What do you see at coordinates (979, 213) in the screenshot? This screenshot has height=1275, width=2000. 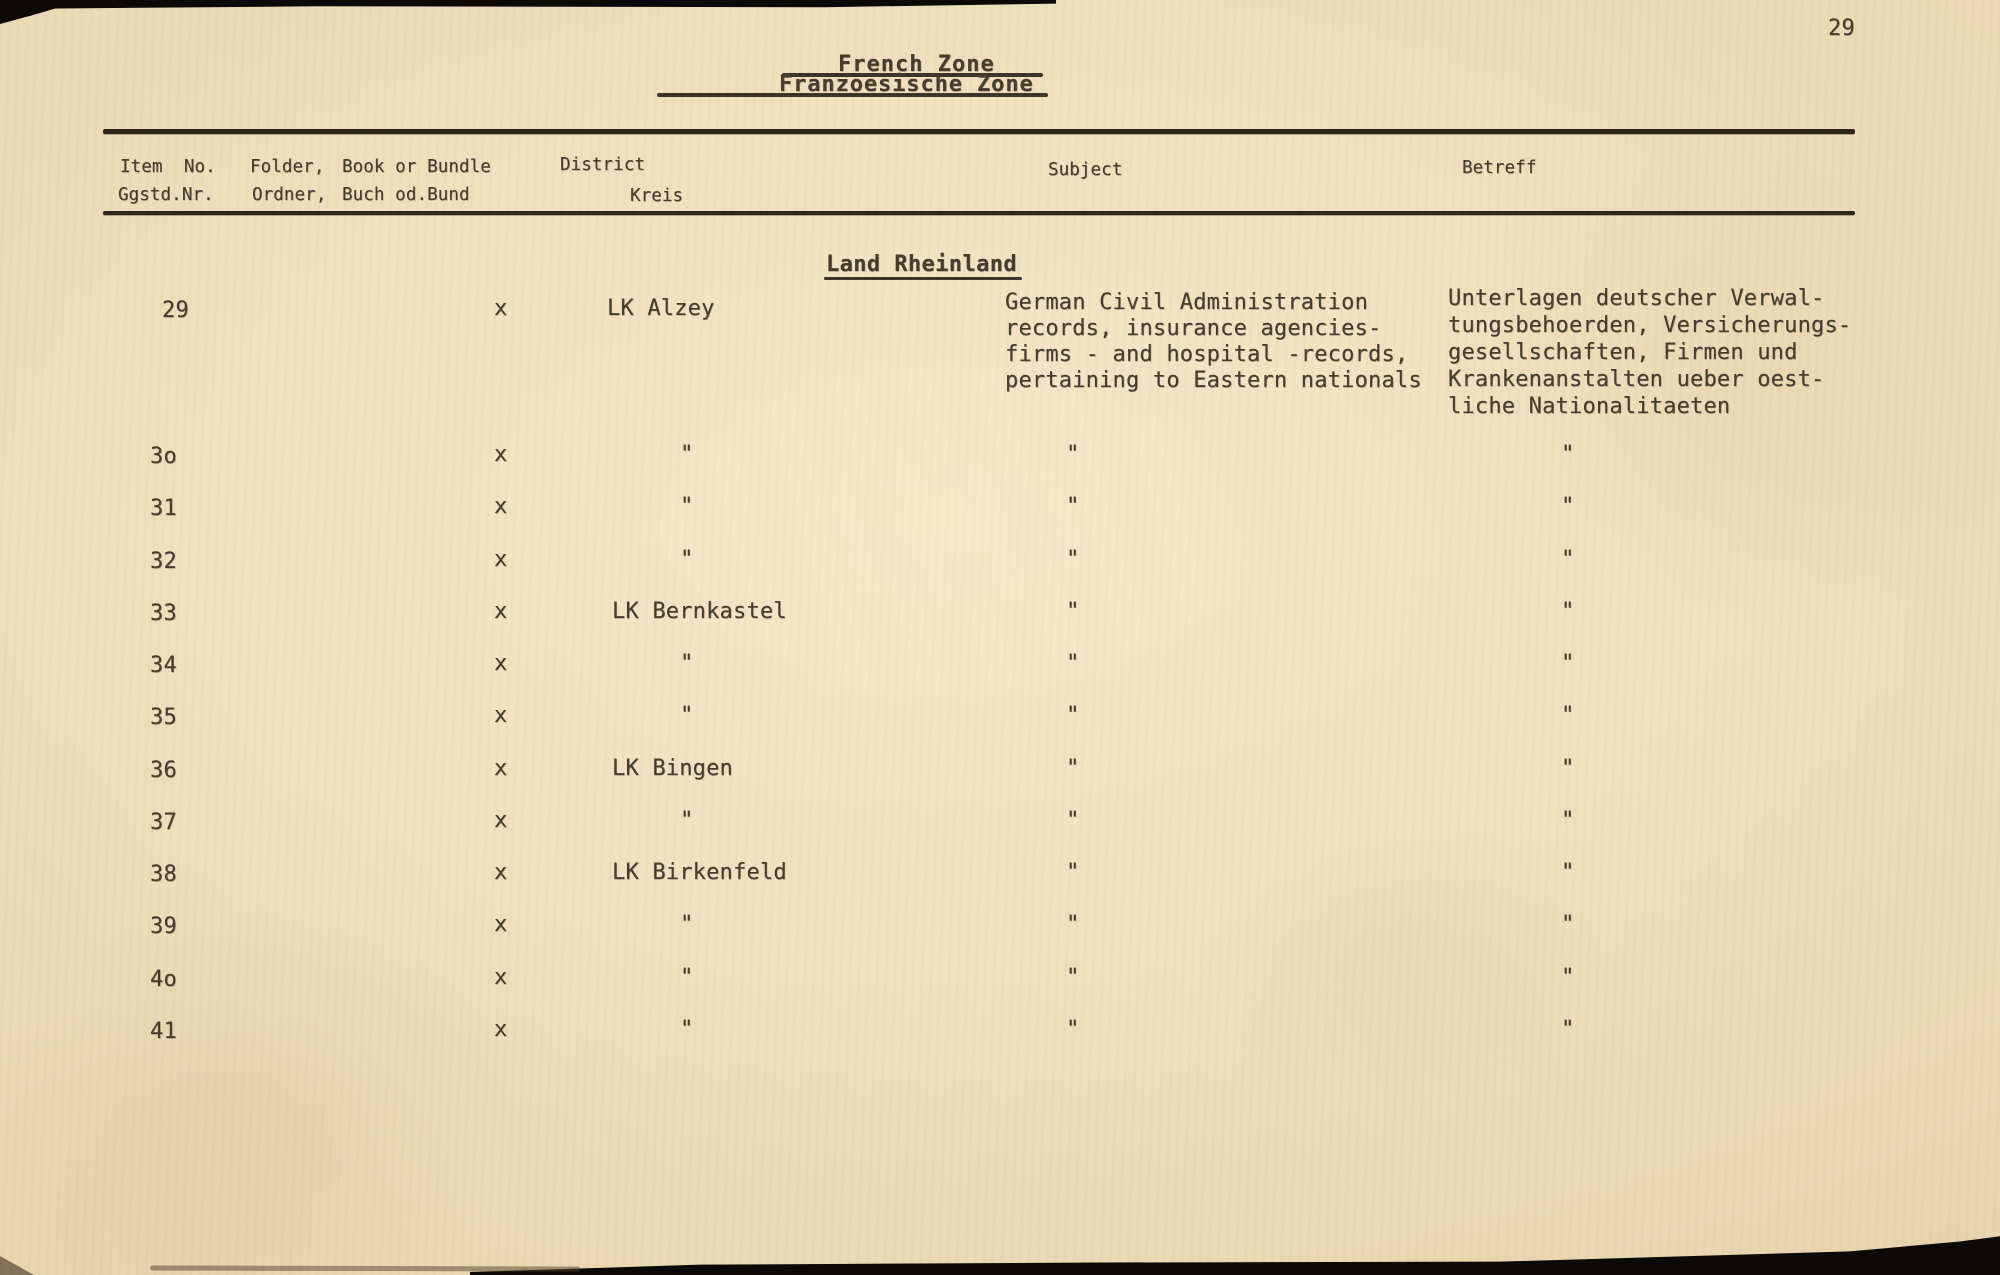 I see `table-header-rule` at bounding box center [979, 213].